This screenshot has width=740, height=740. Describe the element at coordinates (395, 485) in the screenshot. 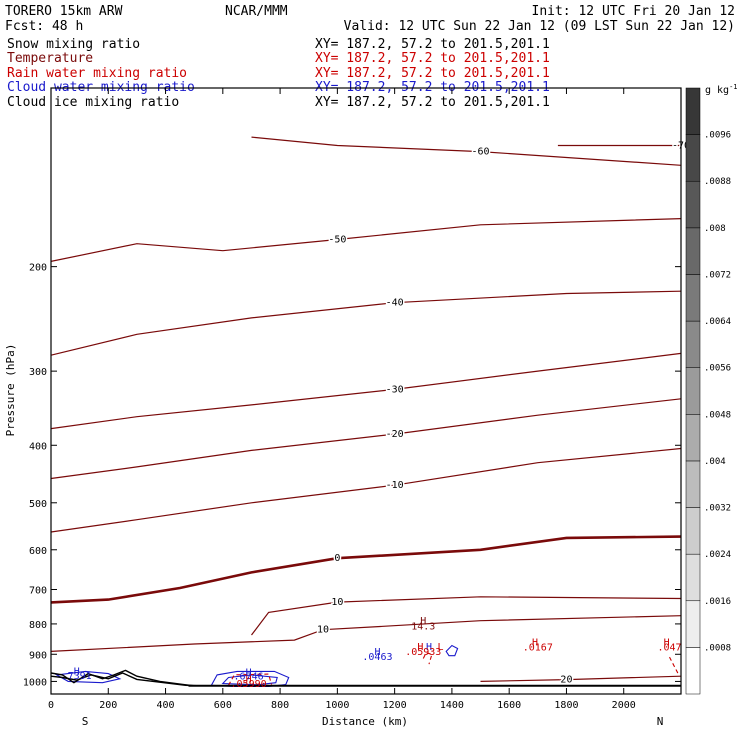

I see `isotherm-label: -10` at that location.